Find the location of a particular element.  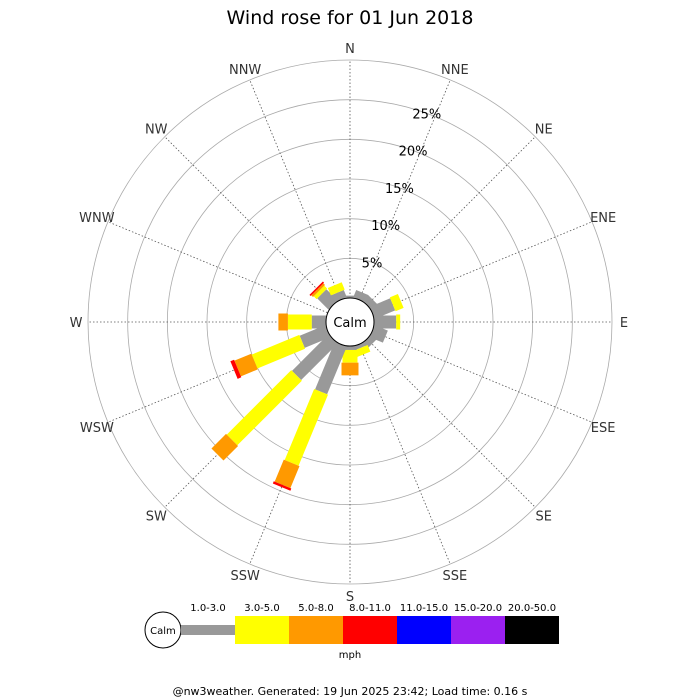

legend-bin-label: 11.0-15.0 is located at coordinates (424, 608).